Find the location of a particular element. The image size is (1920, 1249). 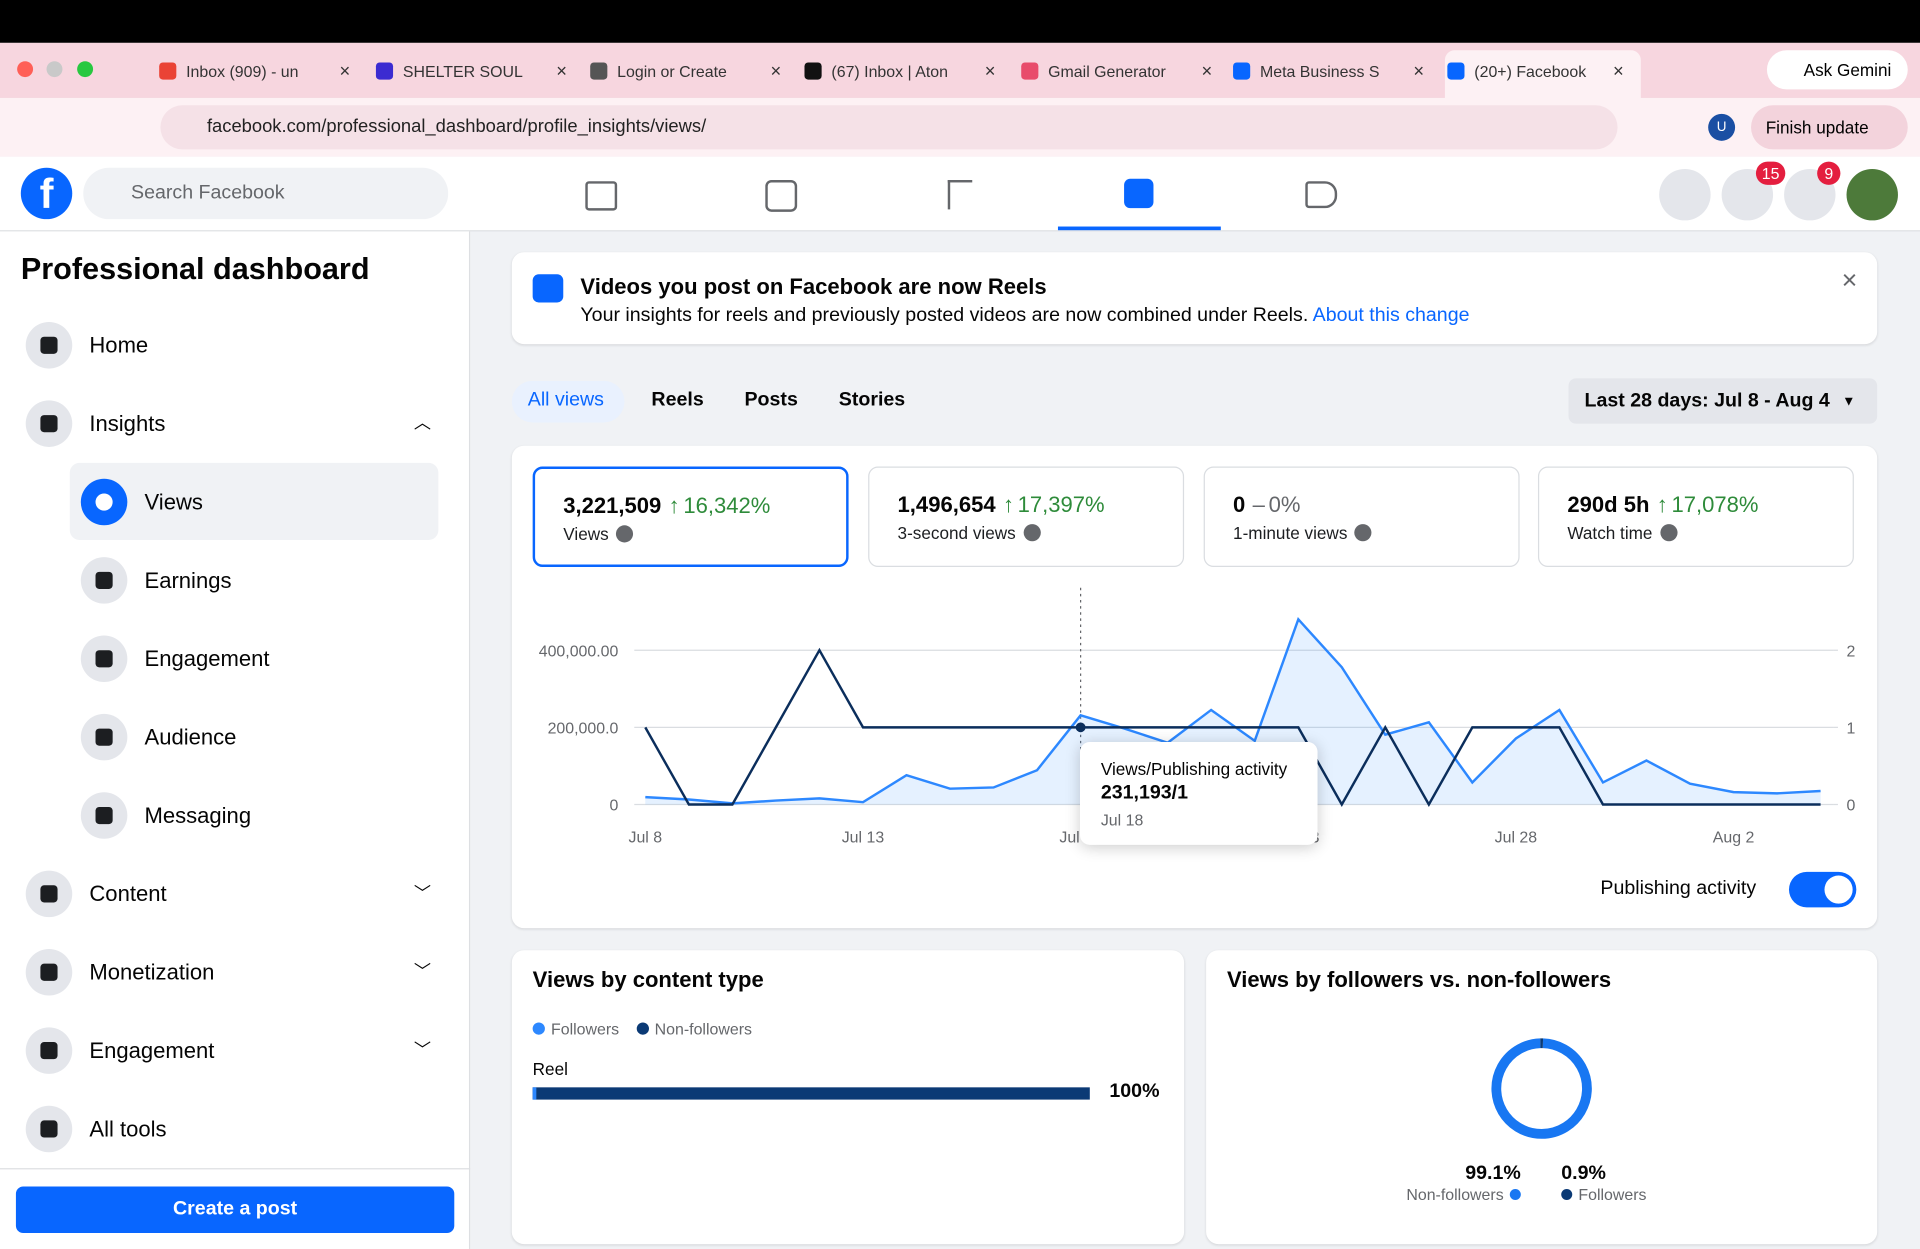

label: Watch time is located at coordinates (1610, 532).